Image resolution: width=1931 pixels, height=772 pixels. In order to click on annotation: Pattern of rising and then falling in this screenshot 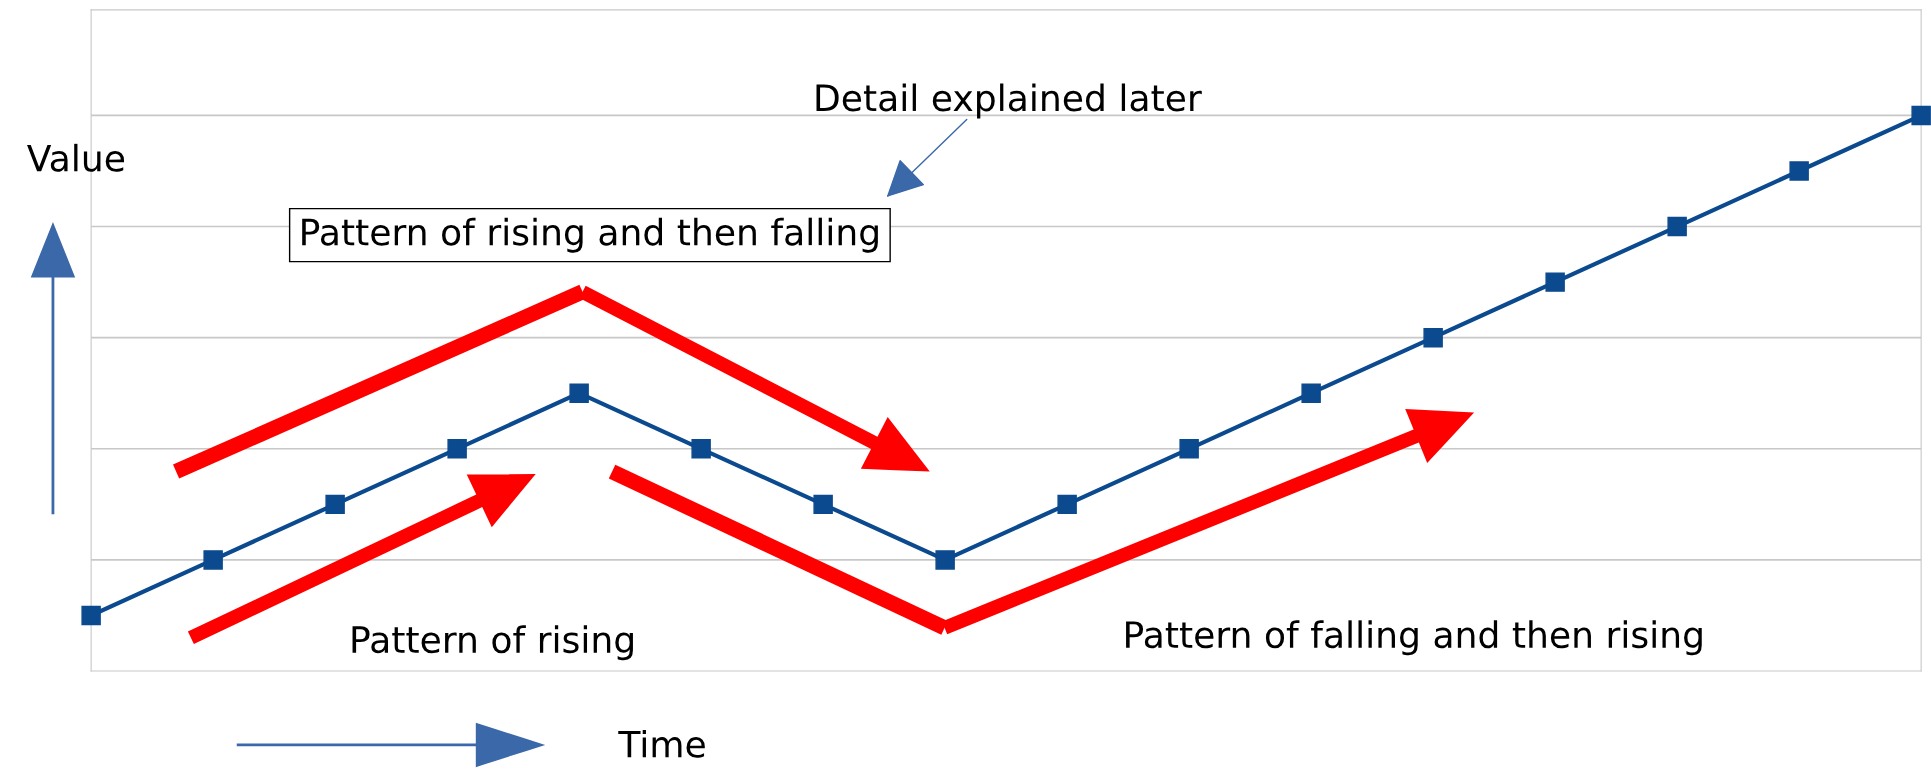, I will do `click(590, 235)`.